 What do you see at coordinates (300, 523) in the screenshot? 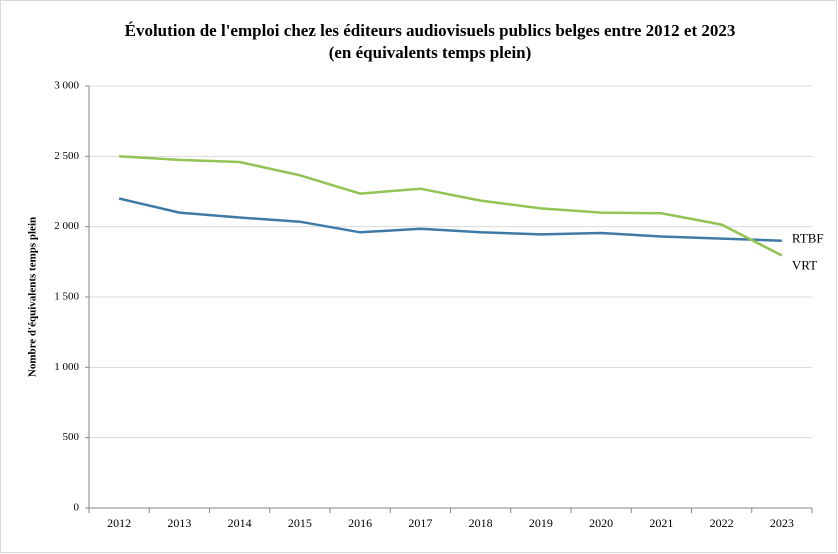
I see `x-tick-label: 2015` at bounding box center [300, 523].